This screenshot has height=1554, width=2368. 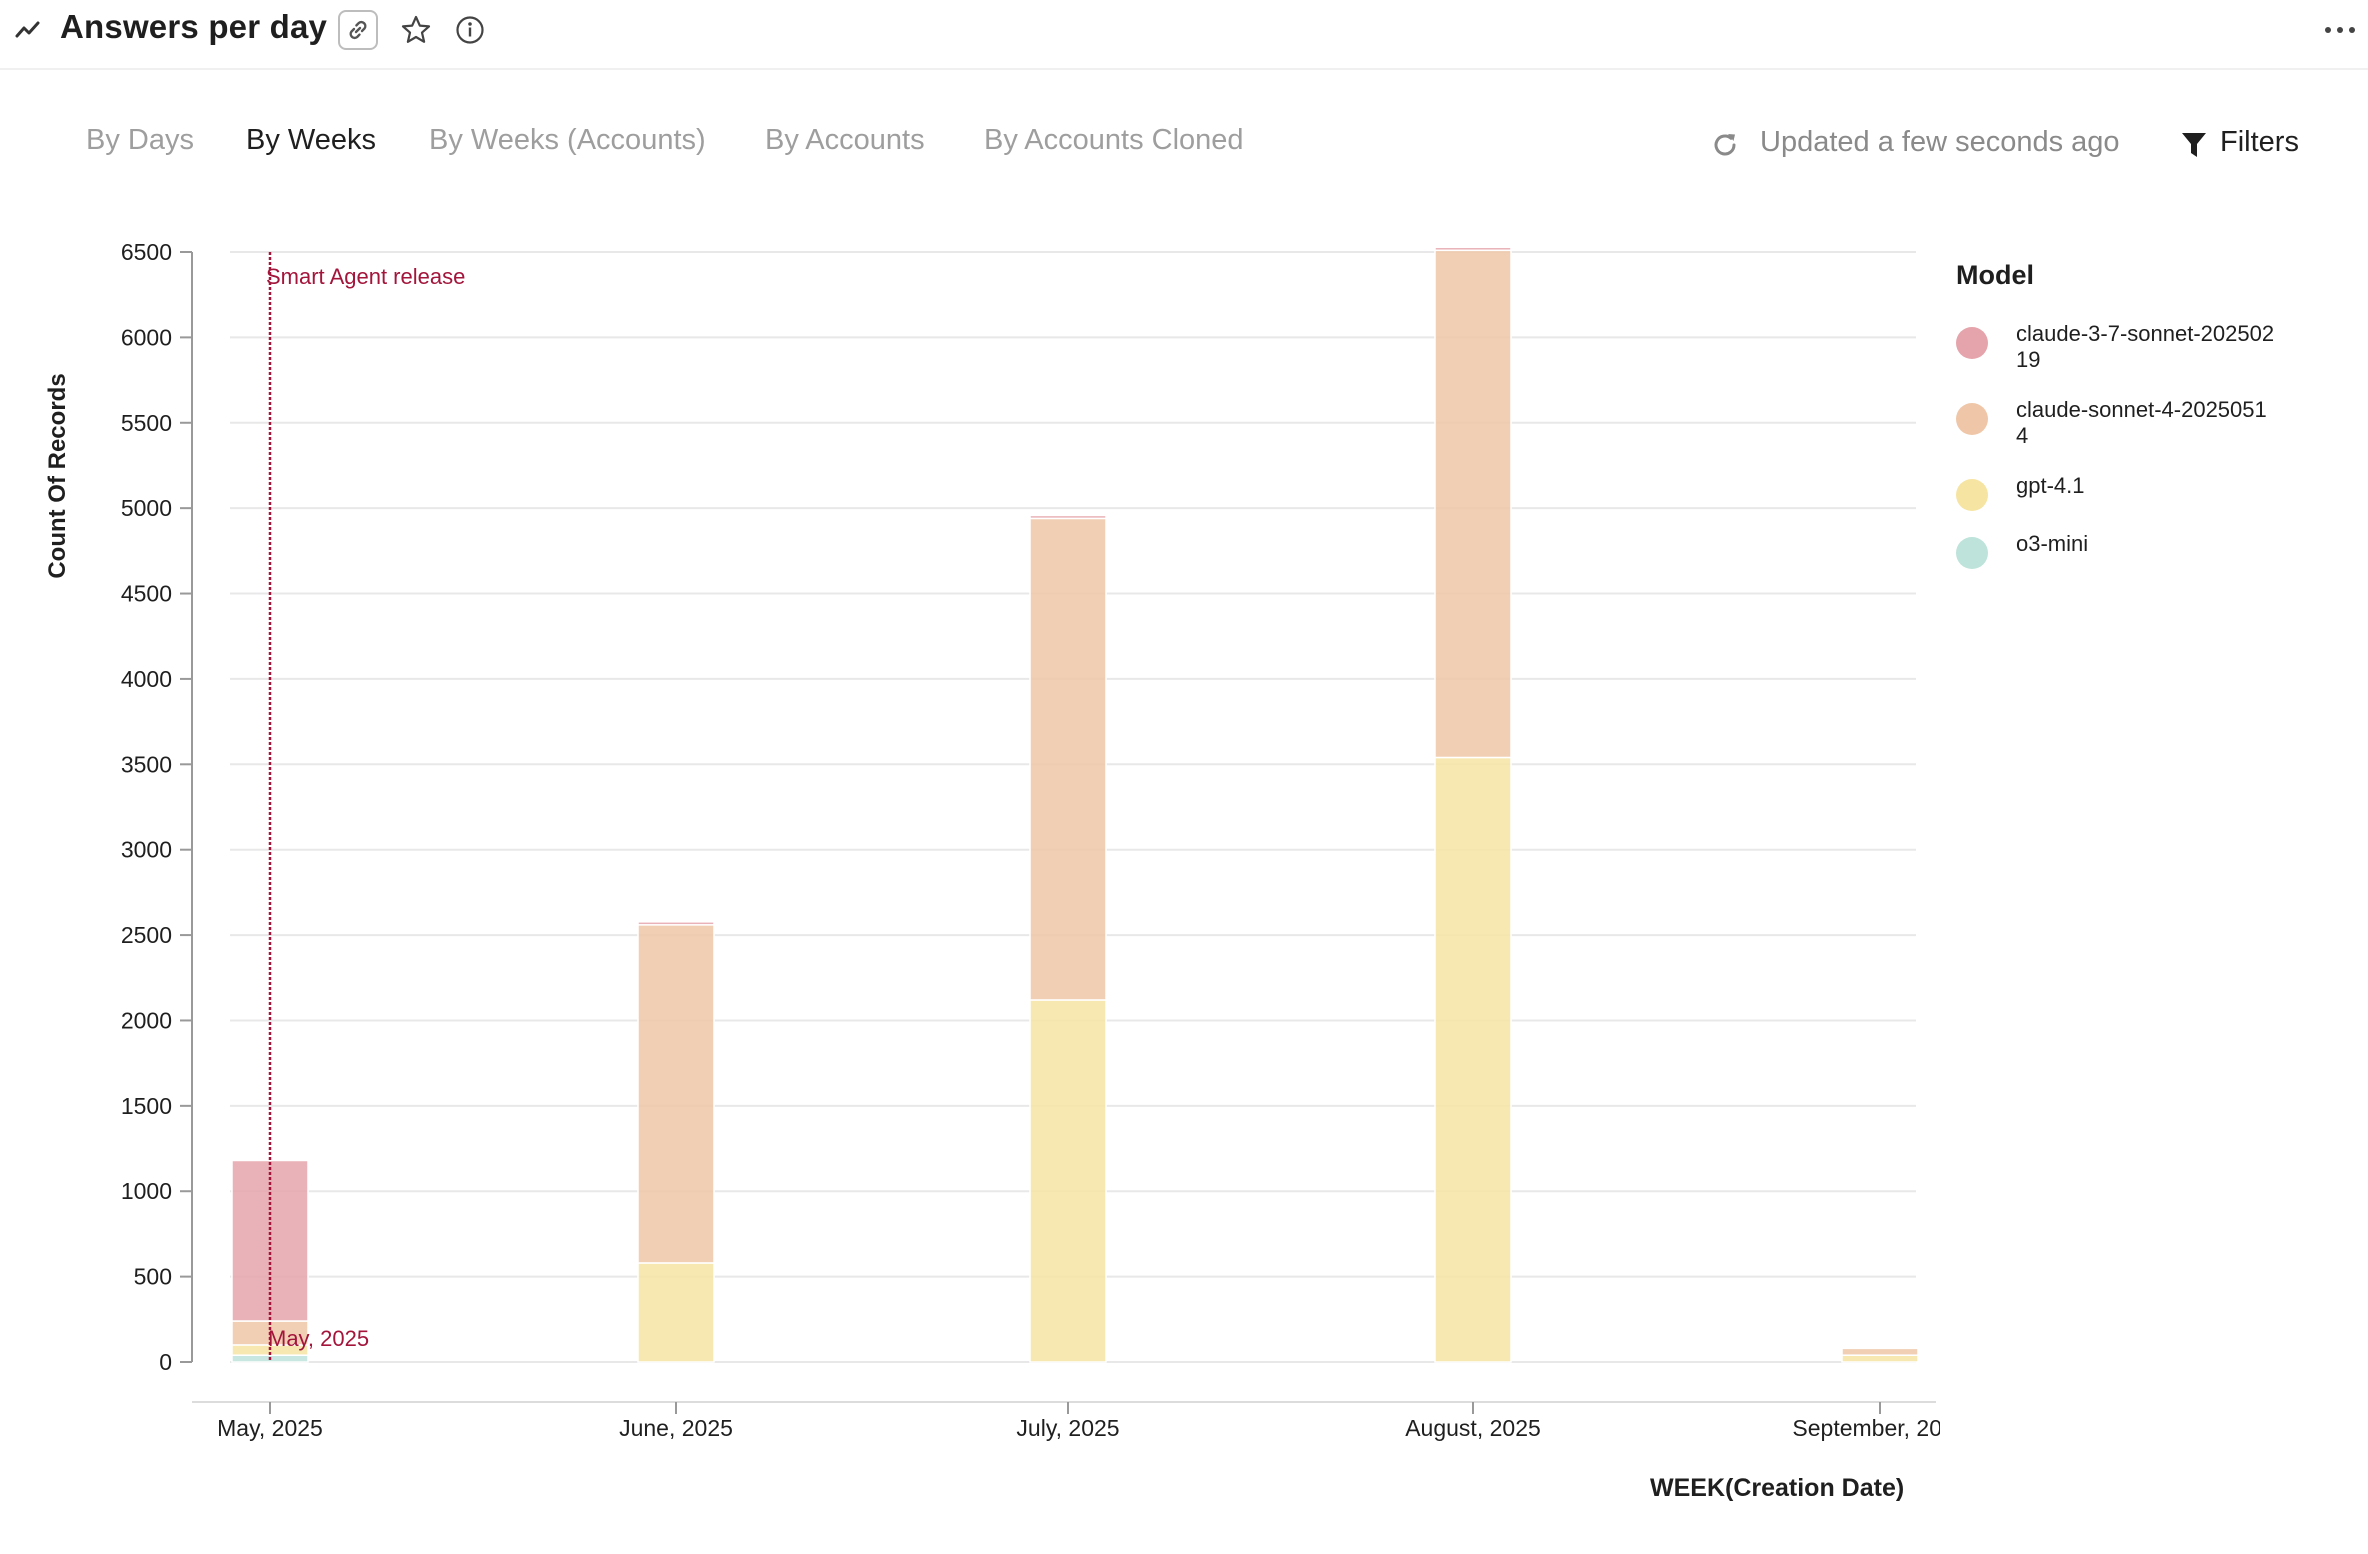 I want to click on legend-label: claude-3-7-sonnet-20250219, so click(x=2145, y=346).